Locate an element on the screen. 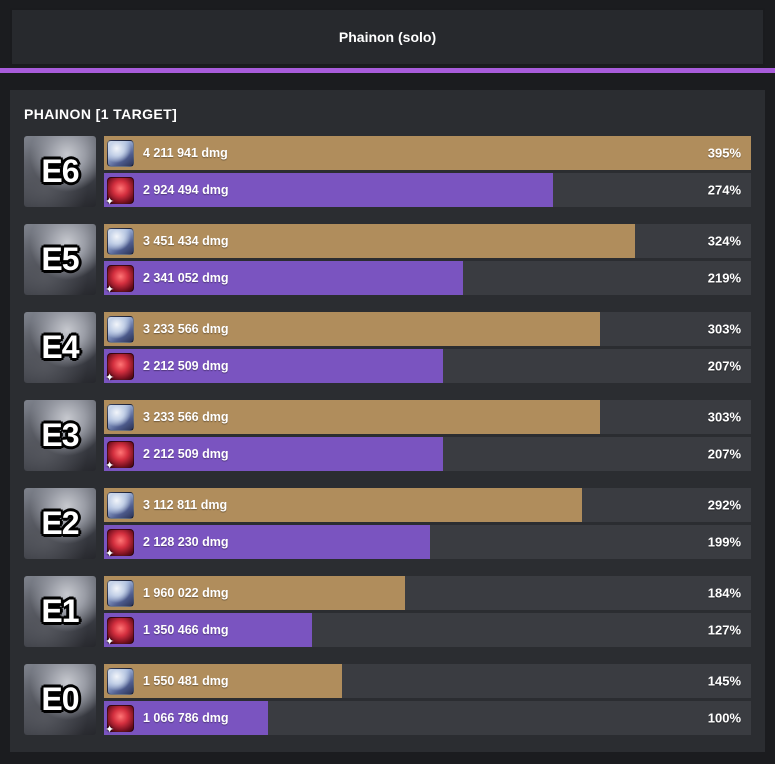 This screenshot has height=764, width=775. percent-label: 184% is located at coordinates (724, 593).